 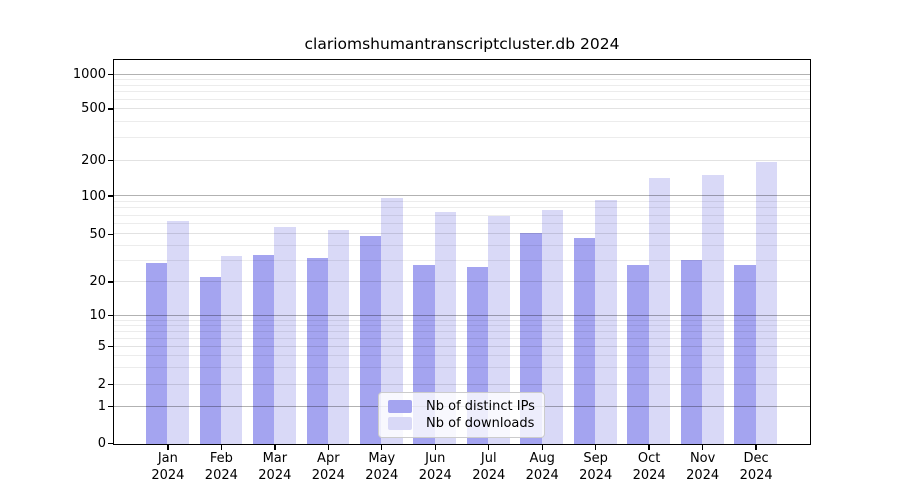 I want to click on x-label-month: Dec, so click(x=756, y=458).